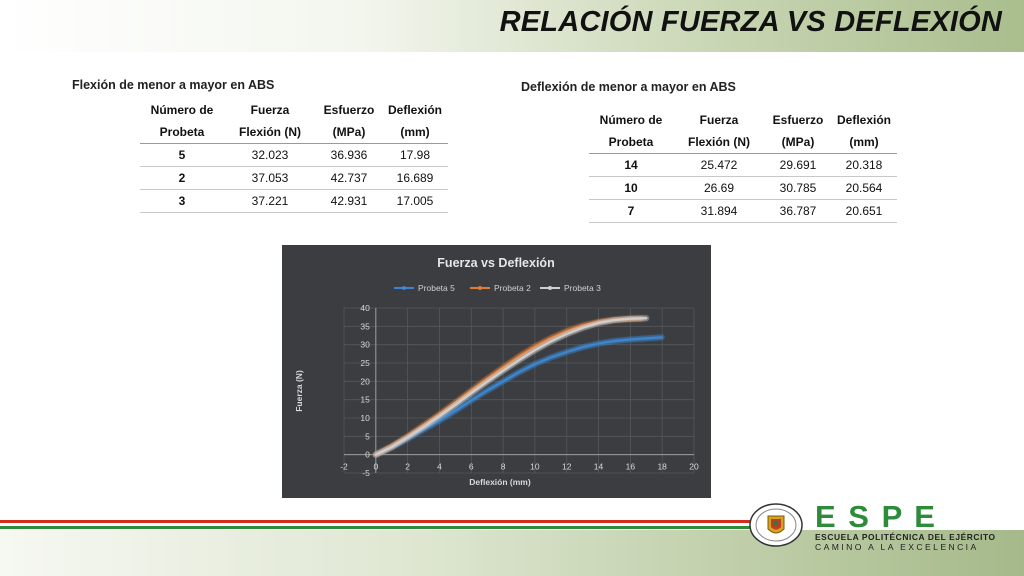 The image size is (1024, 576). I want to click on table-cell: 16.689, so click(415, 178).